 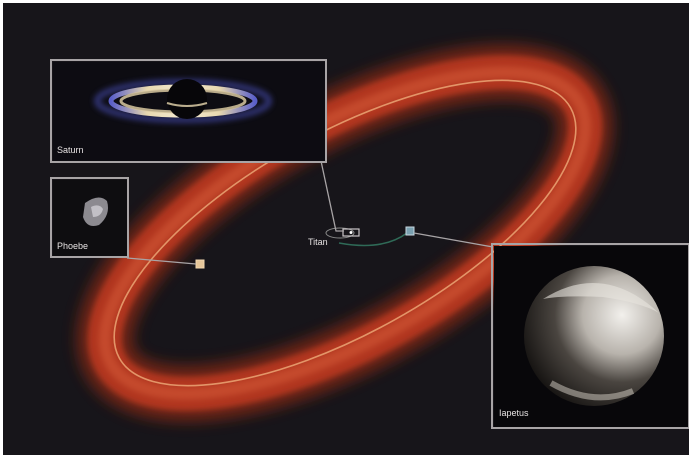 I want to click on titan-label: Titan, so click(x=318, y=242).